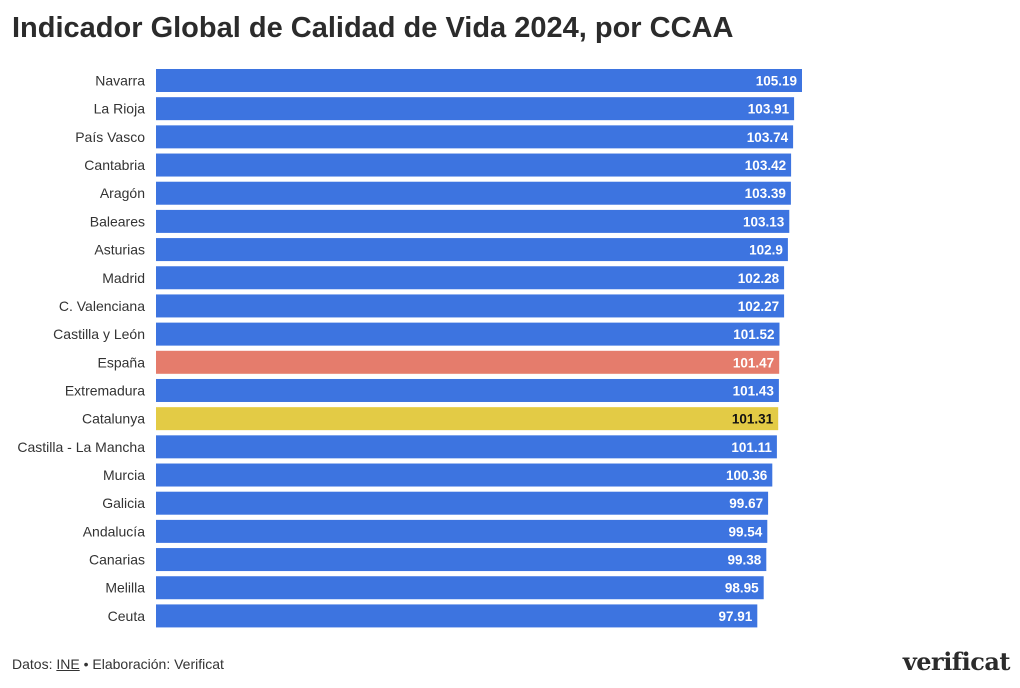 The height and width of the screenshot is (688, 1020). I want to click on value-label-madrid: 102.28, so click(759, 278).